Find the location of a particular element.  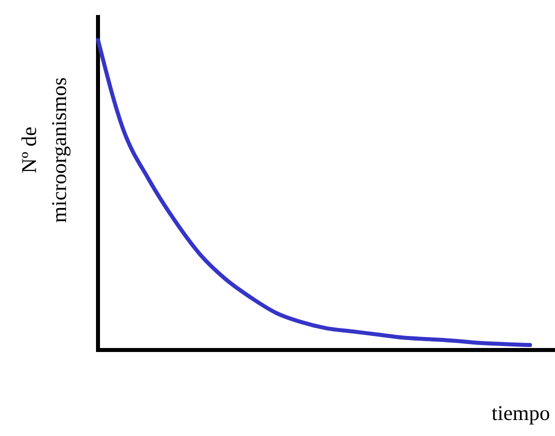

x-axis-title: tiempo is located at coordinates (521, 413).